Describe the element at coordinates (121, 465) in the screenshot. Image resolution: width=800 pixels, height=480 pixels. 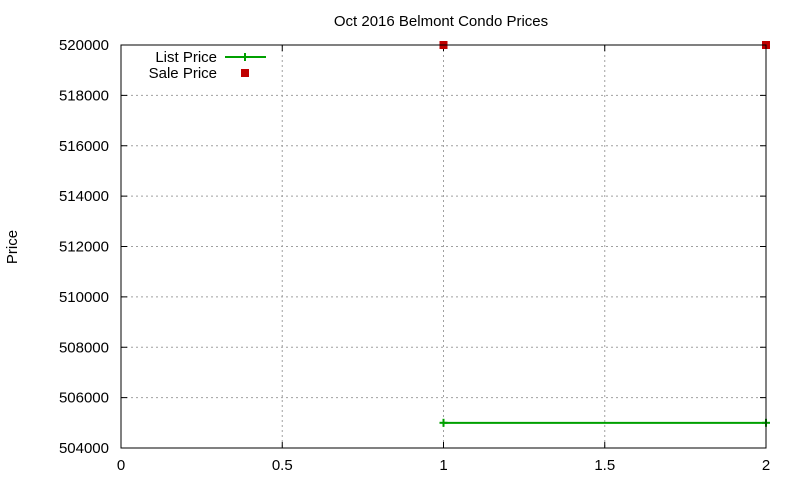
I see `x-tick-label: 0` at that location.